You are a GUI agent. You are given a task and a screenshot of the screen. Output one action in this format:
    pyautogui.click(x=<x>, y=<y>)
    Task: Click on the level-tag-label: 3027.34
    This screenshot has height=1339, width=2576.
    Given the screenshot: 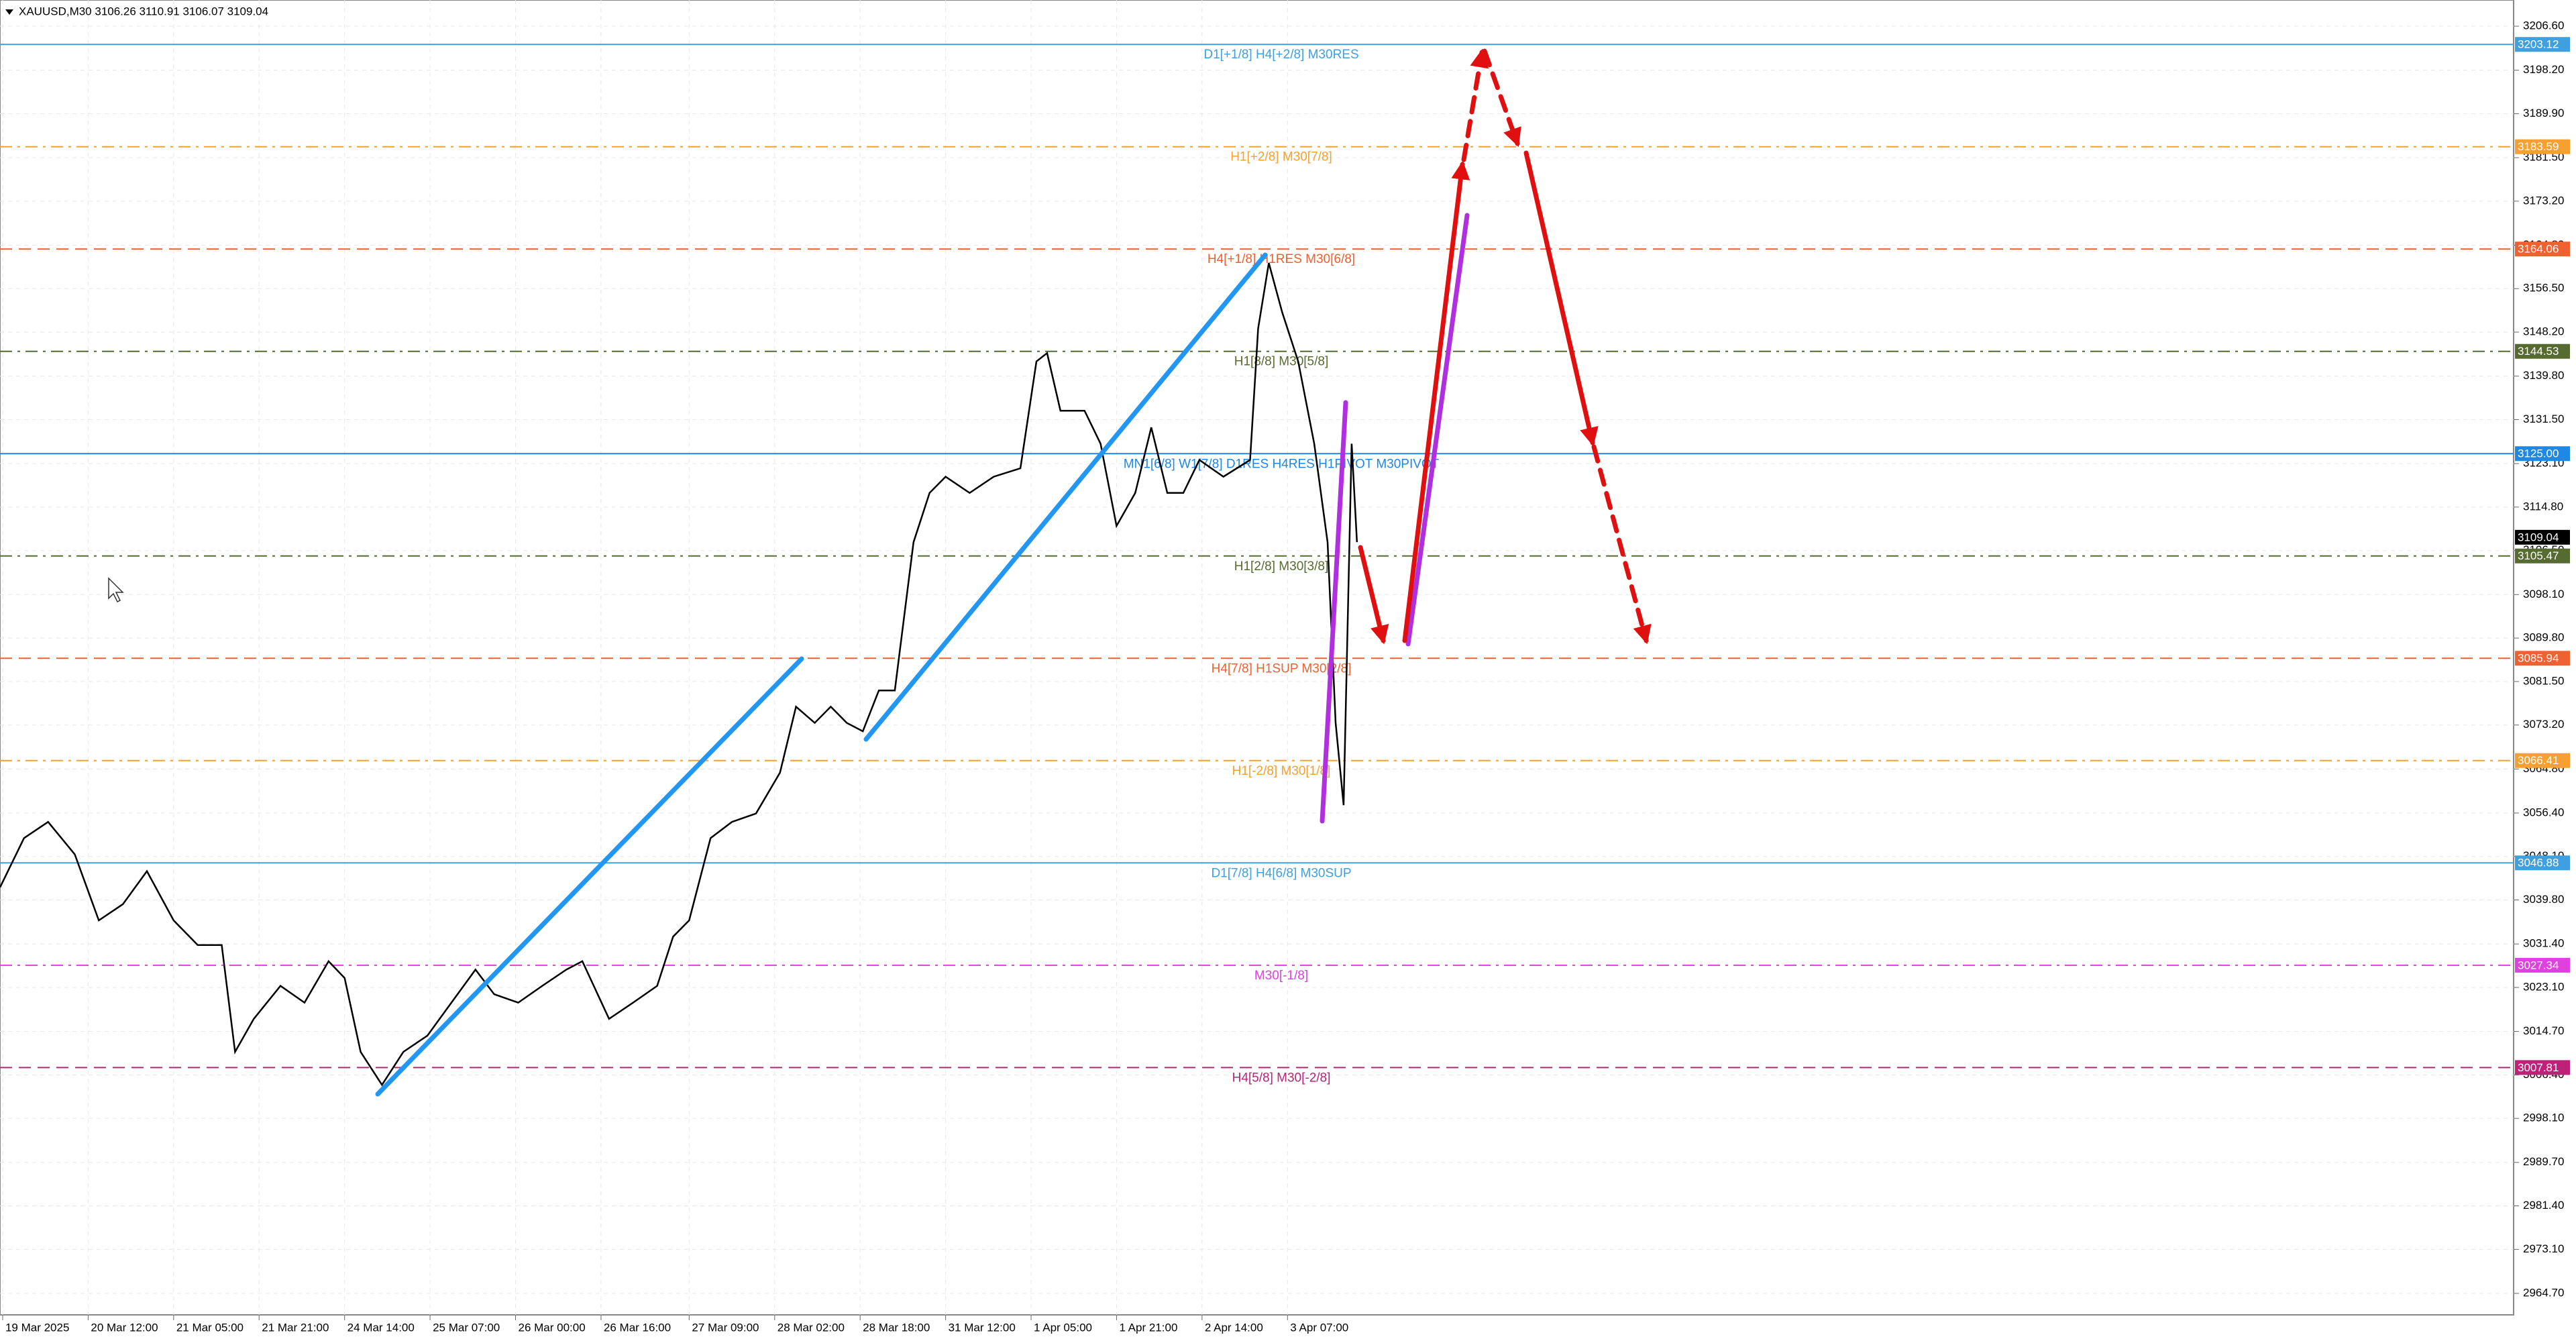 What is the action you would take?
    pyautogui.click(x=2538, y=965)
    